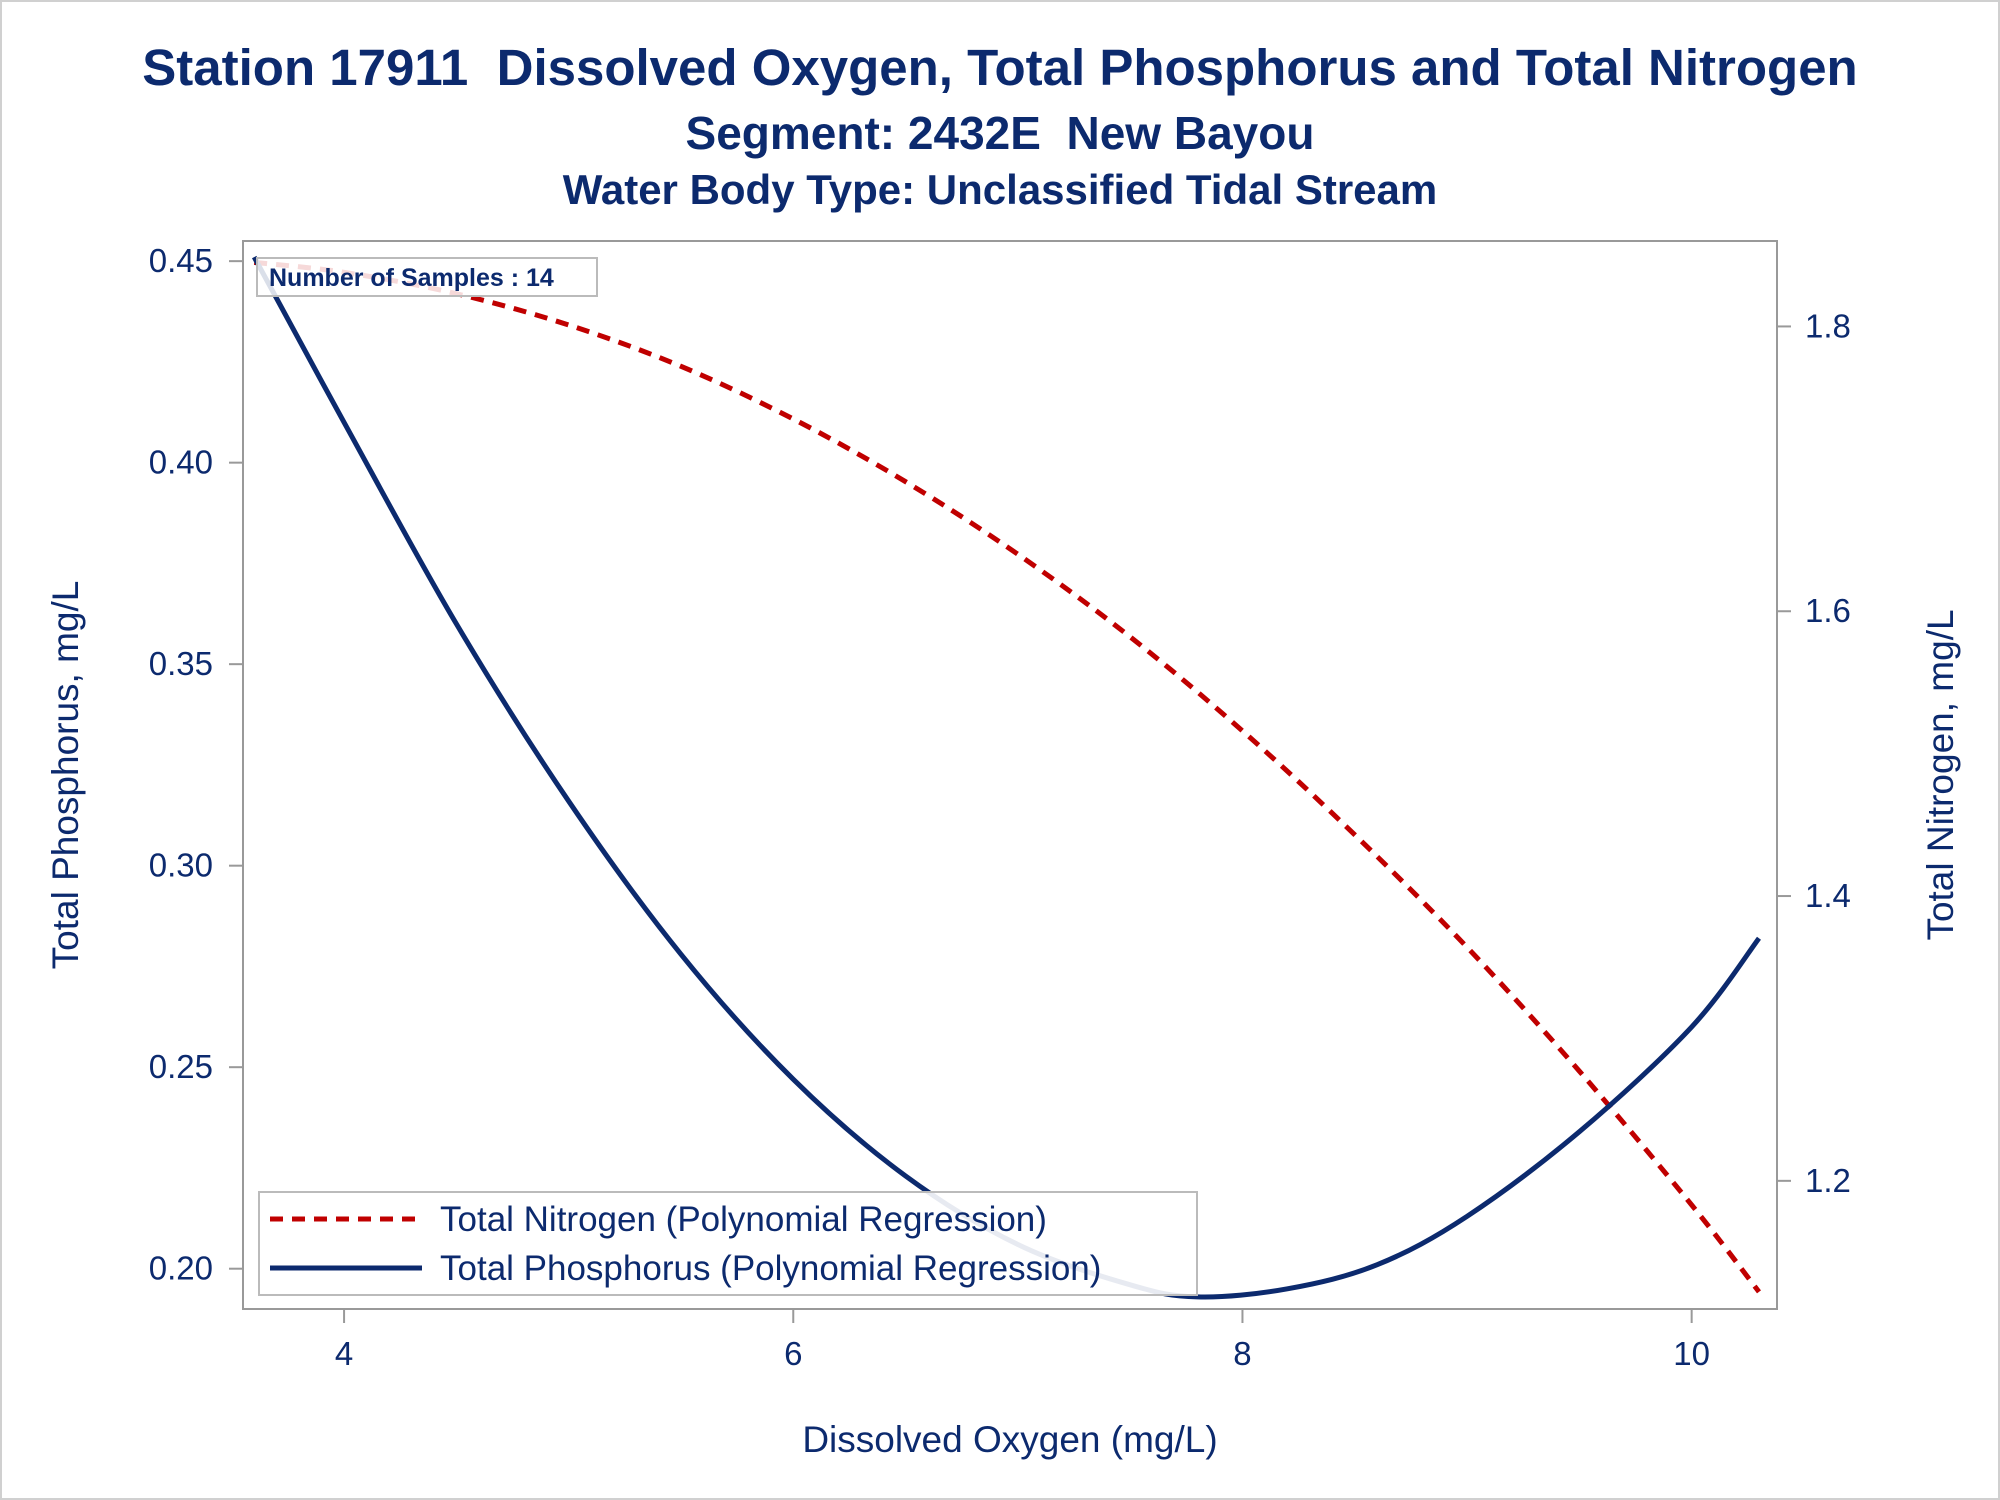  Describe the element at coordinates (1828, 1180) in the screenshot. I see `y-right-tick-label-0: 1.2` at that location.